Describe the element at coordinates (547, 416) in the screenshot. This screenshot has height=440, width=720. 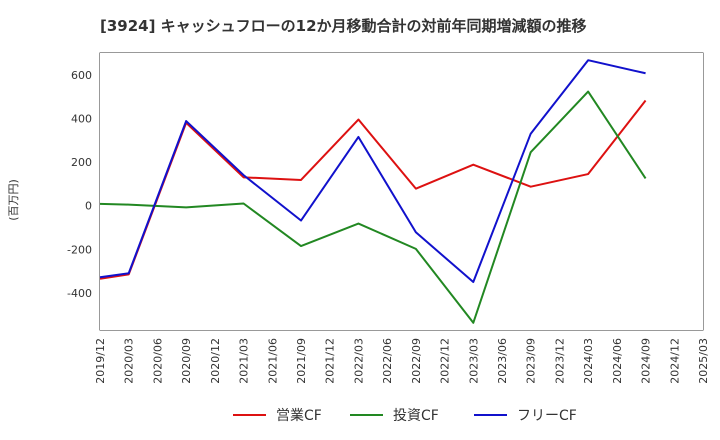
I see `legend-label: フリーCF` at that location.